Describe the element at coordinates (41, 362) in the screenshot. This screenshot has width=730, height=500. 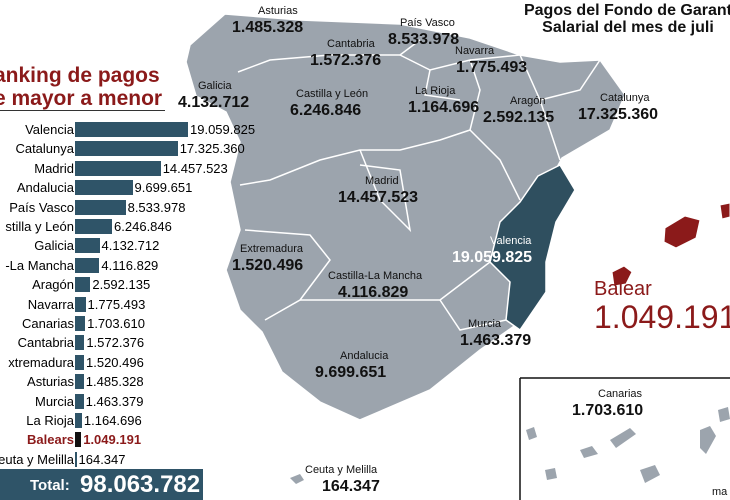
I see `bar-label: xtremadura` at that location.